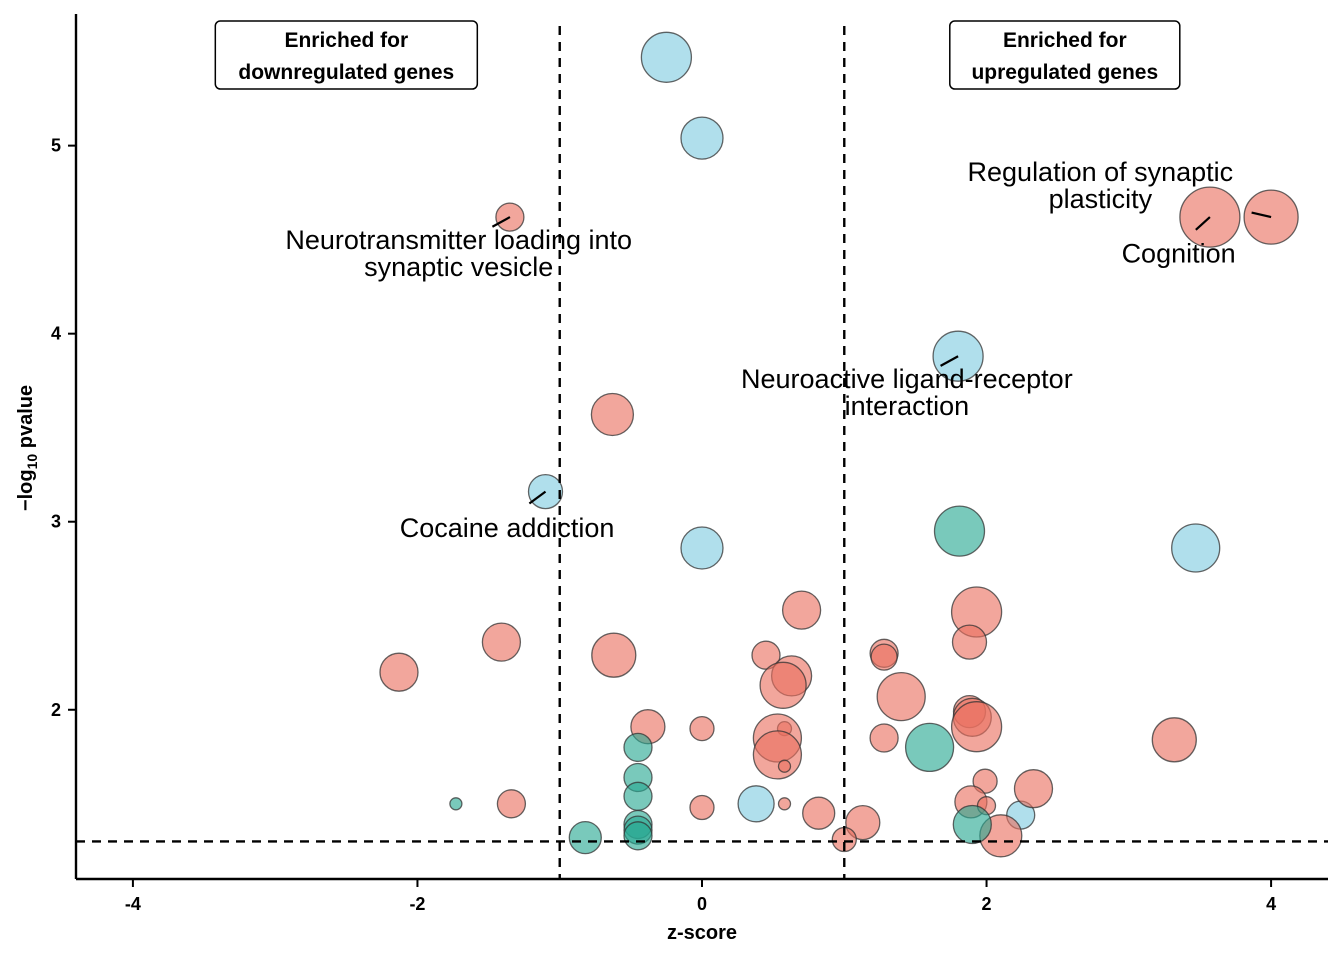  What do you see at coordinates (702, 933) in the screenshot?
I see `x-axis-title: z-score` at bounding box center [702, 933].